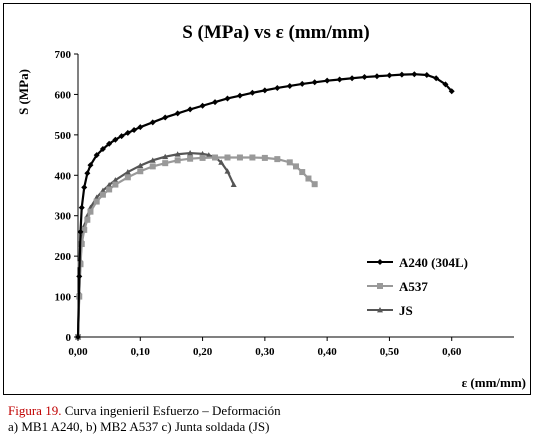 The image size is (536, 444). What do you see at coordinates (63, 136) in the screenshot?
I see `y-tick-label: 500` at bounding box center [63, 136].